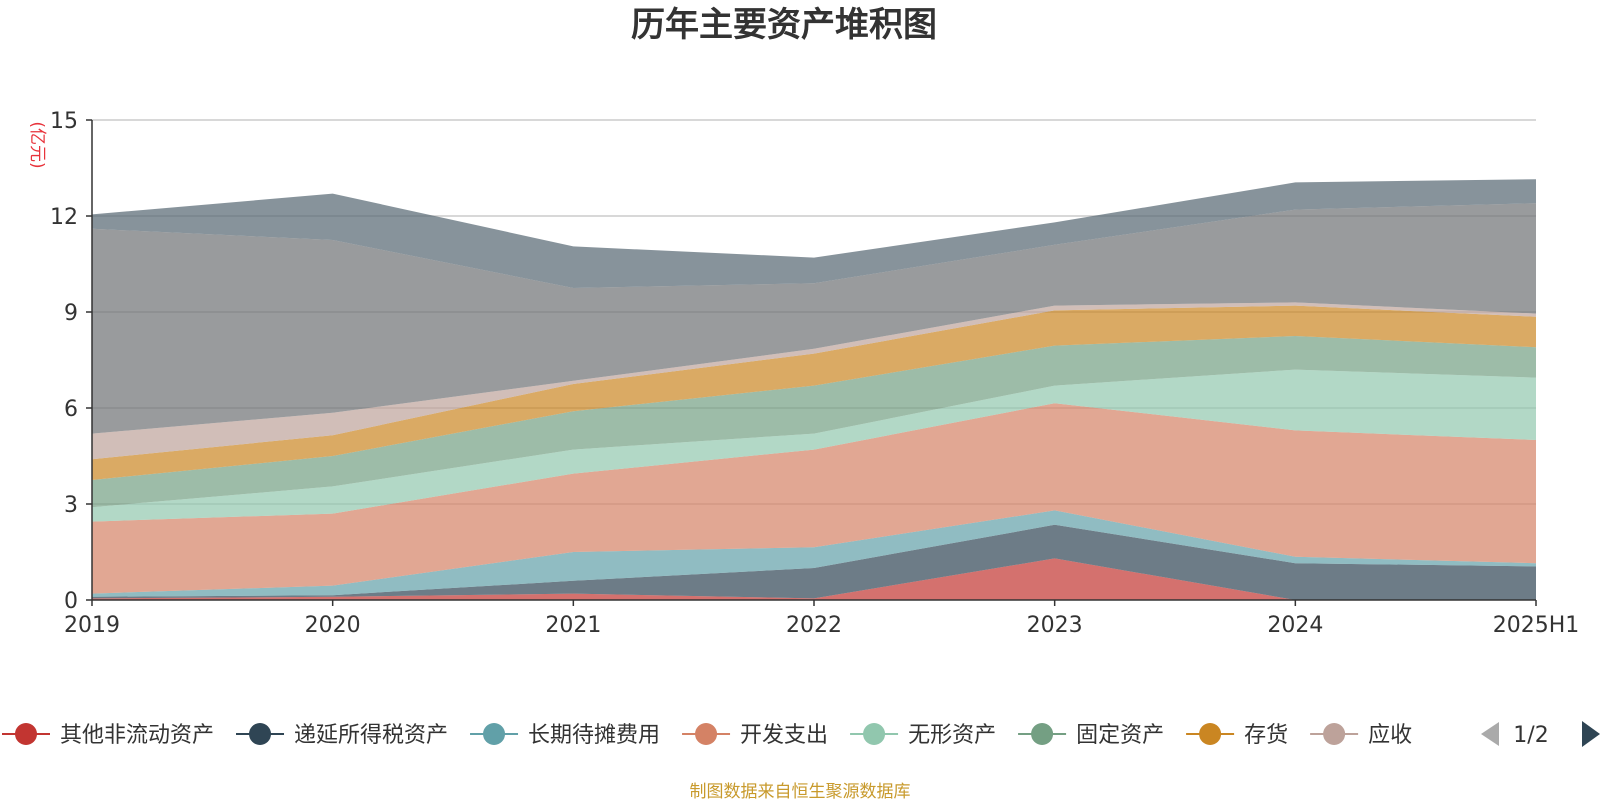 The width and height of the screenshot is (1600, 800). What do you see at coordinates (1390, 735) in the screenshot?
I see `legend-label-7: 应收` at bounding box center [1390, 735].